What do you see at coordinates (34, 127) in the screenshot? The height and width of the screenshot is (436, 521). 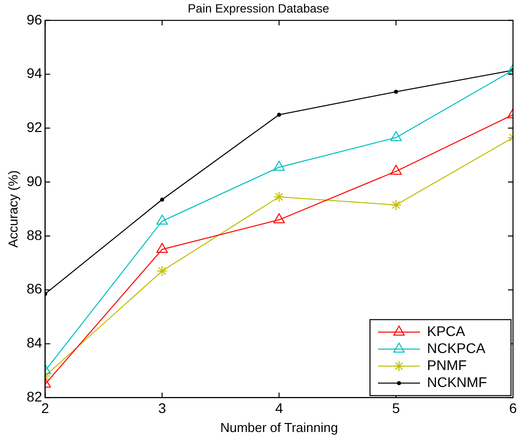 I see `y-tick-label: 92` at bounding box center [34, 127].